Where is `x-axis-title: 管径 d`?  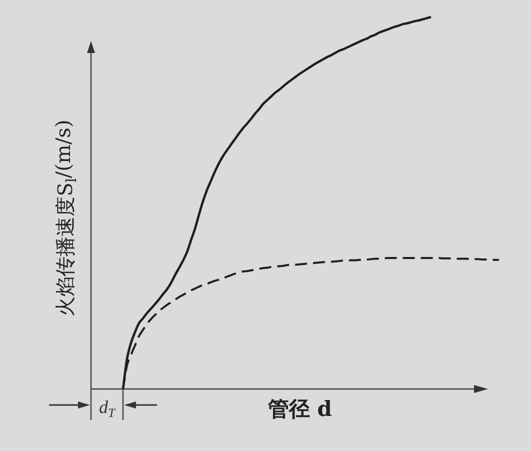 x-axis-title: 管径 d is located at coordinates (299, 408).